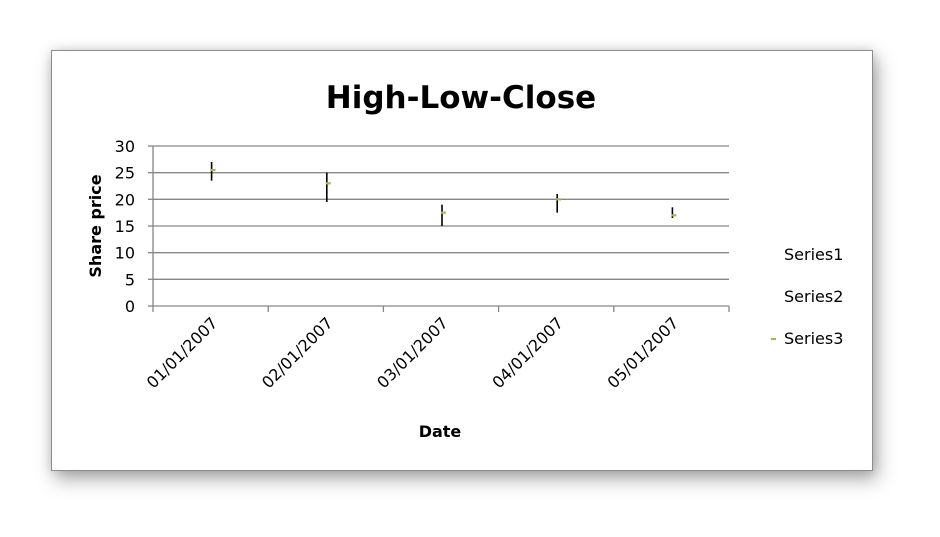 The image size is (940, 537). I want to click on y-tick-label: 25, so click(125, 173).